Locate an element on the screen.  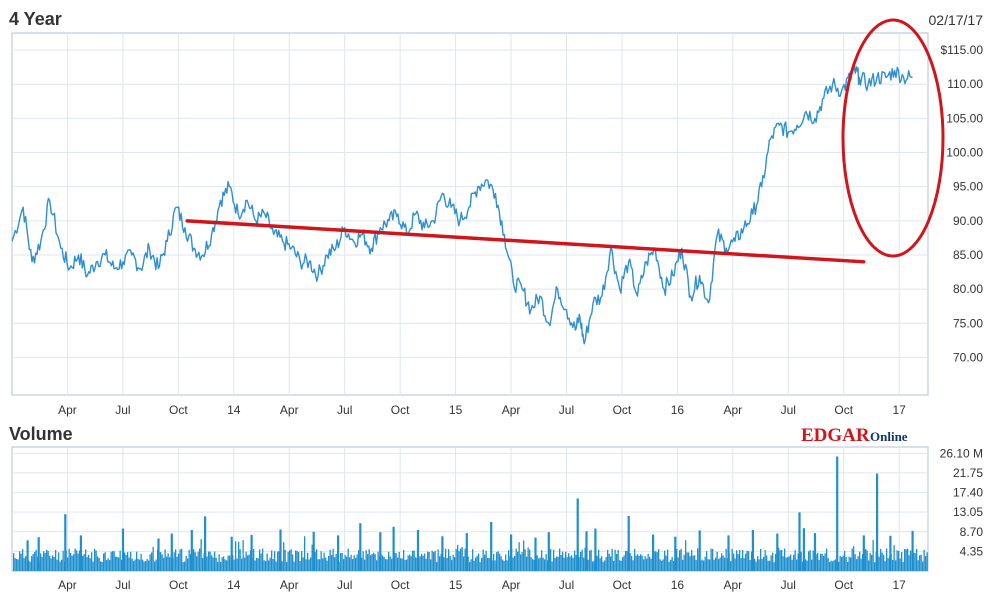
volume-y-axis: 26.10 M 21.75 17.40 13.05 8.70 4.35 is located at coordinates (962, 502).